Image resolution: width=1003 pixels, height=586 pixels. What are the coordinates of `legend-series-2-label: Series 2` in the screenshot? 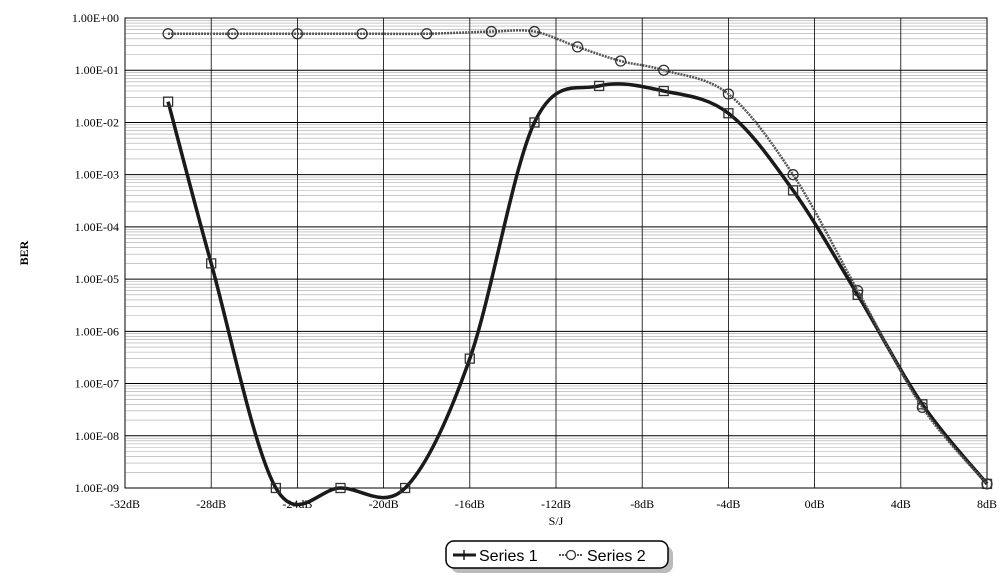 It's located at (616, 556).